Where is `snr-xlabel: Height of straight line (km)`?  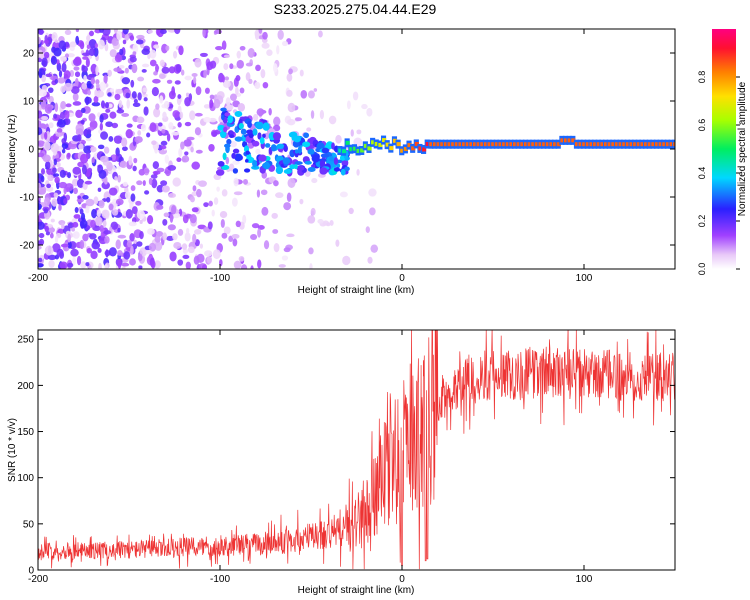
snr-xlabel: Height of straight line (km) is located at coordinates (356, 590).